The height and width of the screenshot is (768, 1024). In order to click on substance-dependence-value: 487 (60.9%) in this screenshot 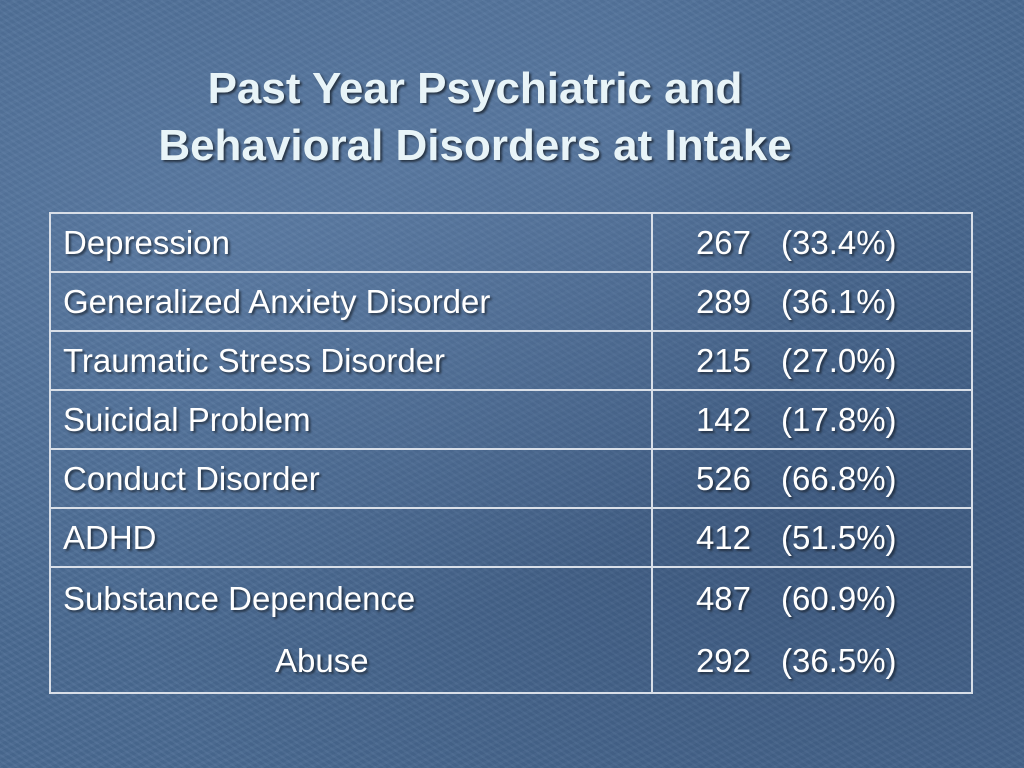, I will do `click(826, 599)`.